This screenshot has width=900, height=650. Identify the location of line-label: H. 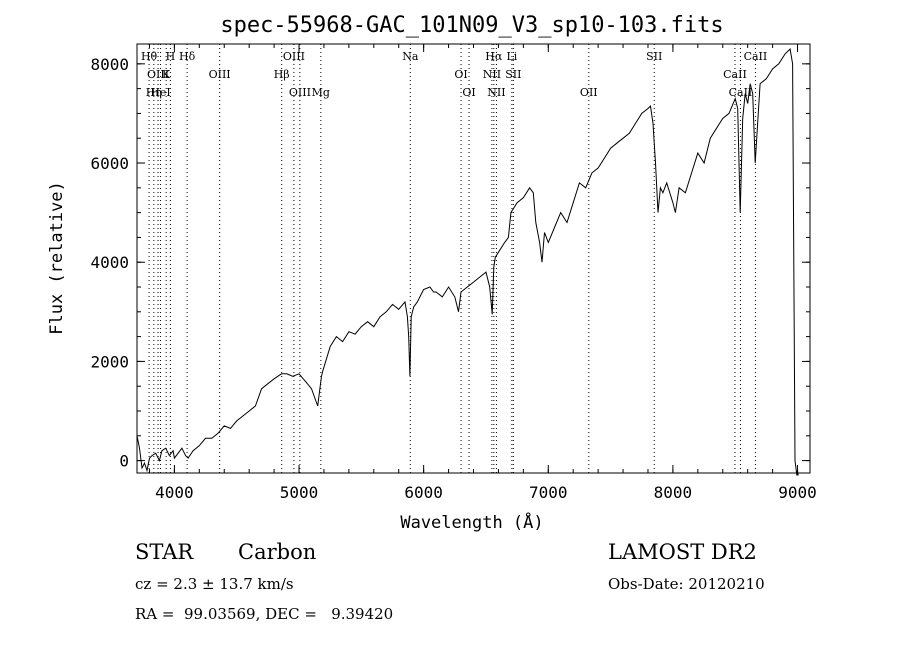
(171, 56).